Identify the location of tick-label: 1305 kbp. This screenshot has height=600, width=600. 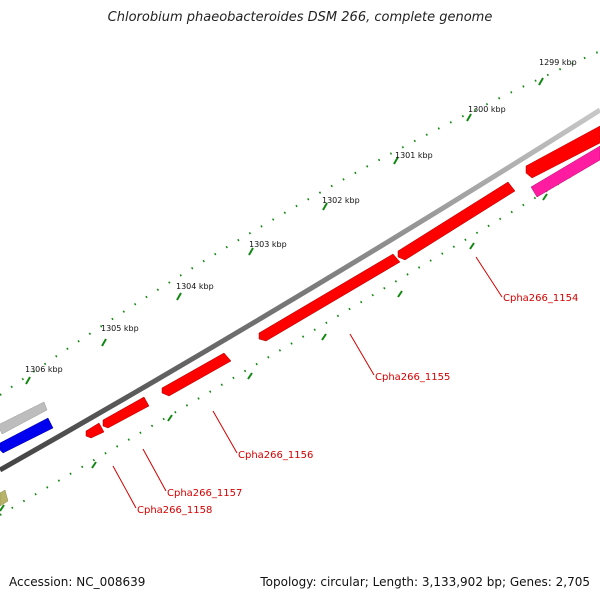
(120, 328).